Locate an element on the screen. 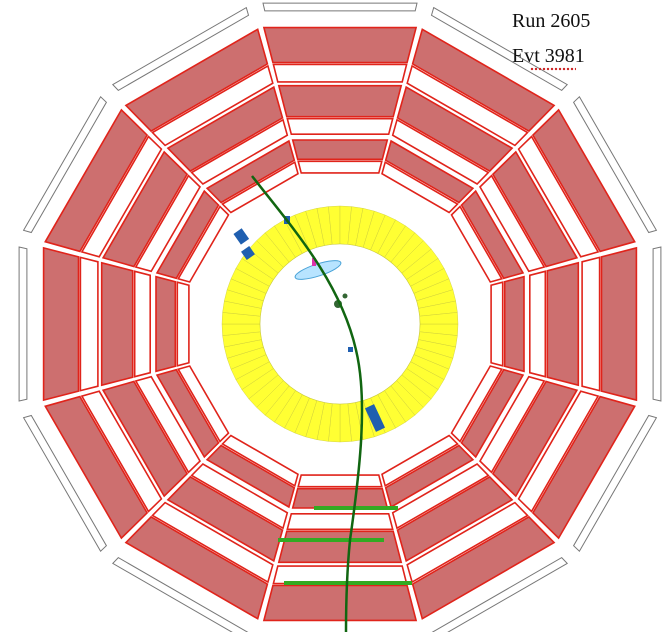 This screenshot has width=665, height=632. inner-tracker-region is located at coordinates (340, 324).